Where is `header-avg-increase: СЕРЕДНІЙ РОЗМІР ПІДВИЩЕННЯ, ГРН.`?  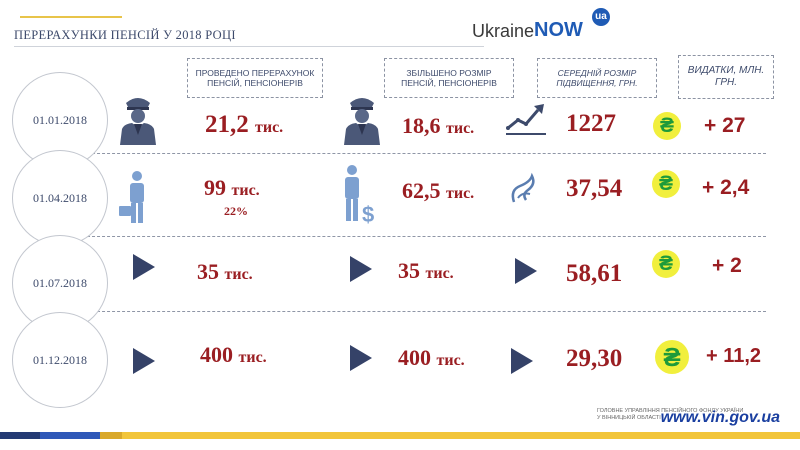
header-avg-increase: СЕРЕДНІЙ РОЗМІР ПІДВИЩЕННЯ, ГРН. is located at coordinates (597, 78).